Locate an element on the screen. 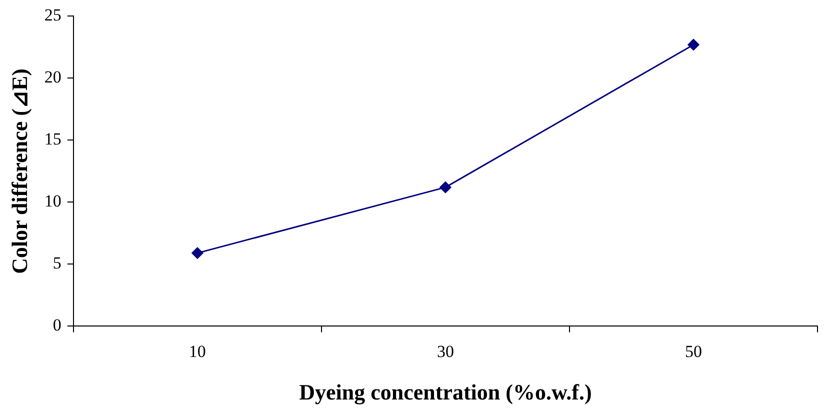  y-tick-label: 5 is located at coordinates (57, 263).